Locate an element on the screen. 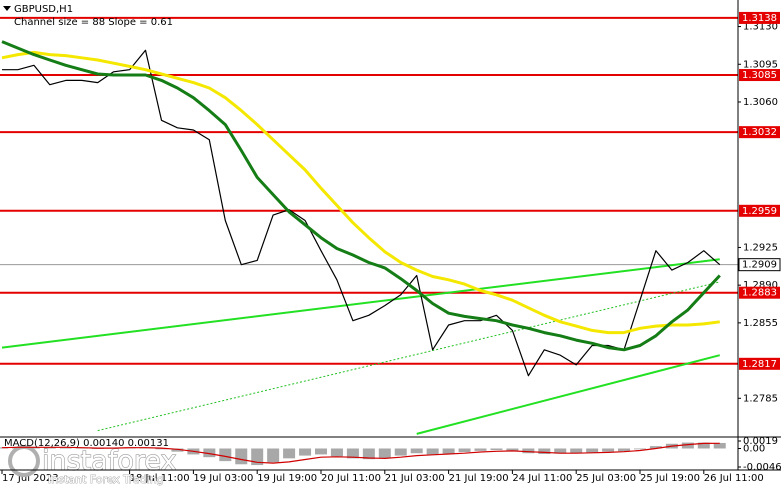 This screenshot has height=489, width=781. y-tick-label: -0.00469 is located at coordinates (762, 467).